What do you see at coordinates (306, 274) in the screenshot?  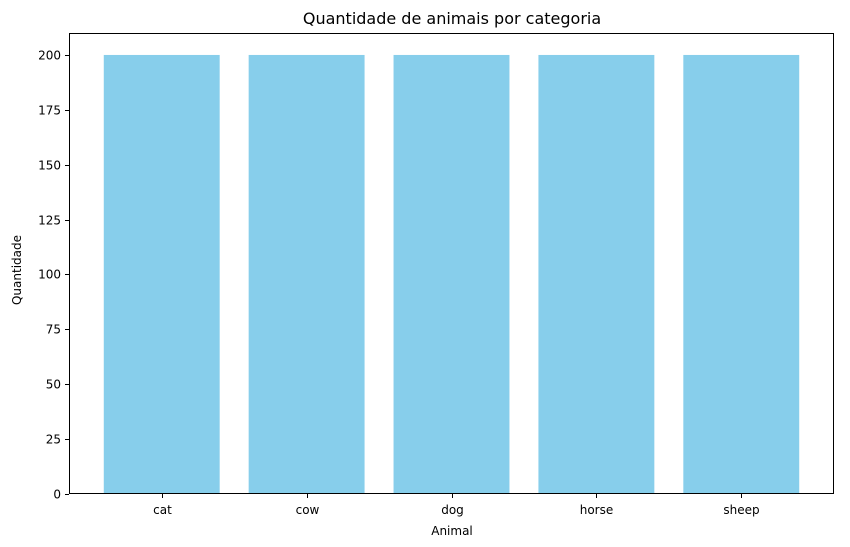 I see `bar-cow` at bounding box center [306, 274].